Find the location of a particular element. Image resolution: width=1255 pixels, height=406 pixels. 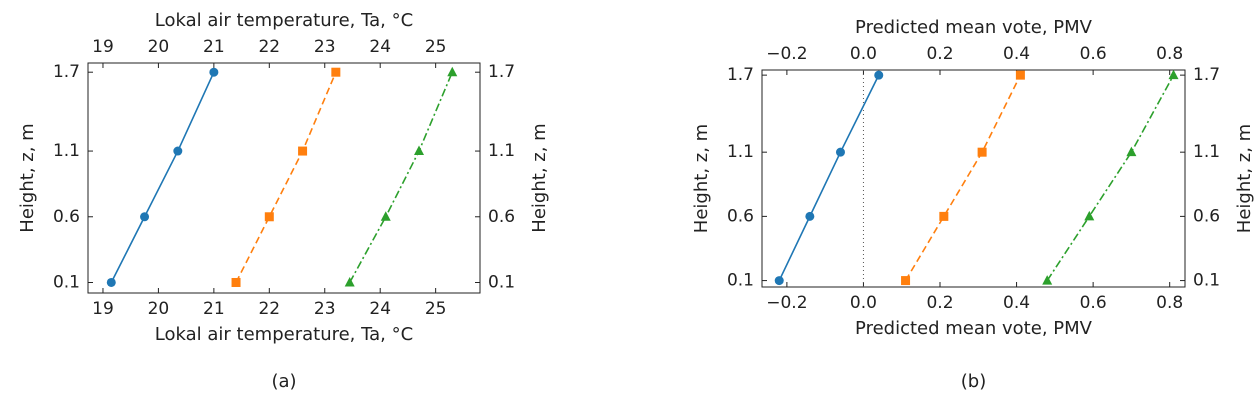

x-axis-label-top: Lokal air temperature, Ta, °C is located at coordinates (284, 20).